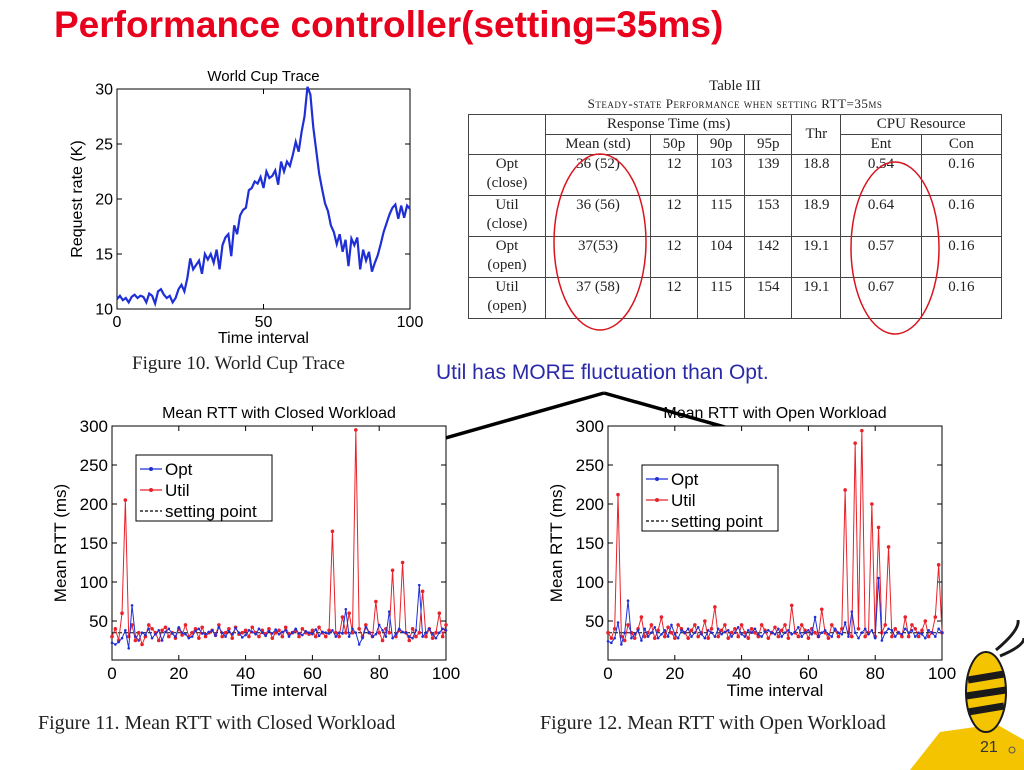  What do you see at coordinates (881, 144) in the screenshot?
I see `ent-header: Ent` at bounding box center [881, 144].